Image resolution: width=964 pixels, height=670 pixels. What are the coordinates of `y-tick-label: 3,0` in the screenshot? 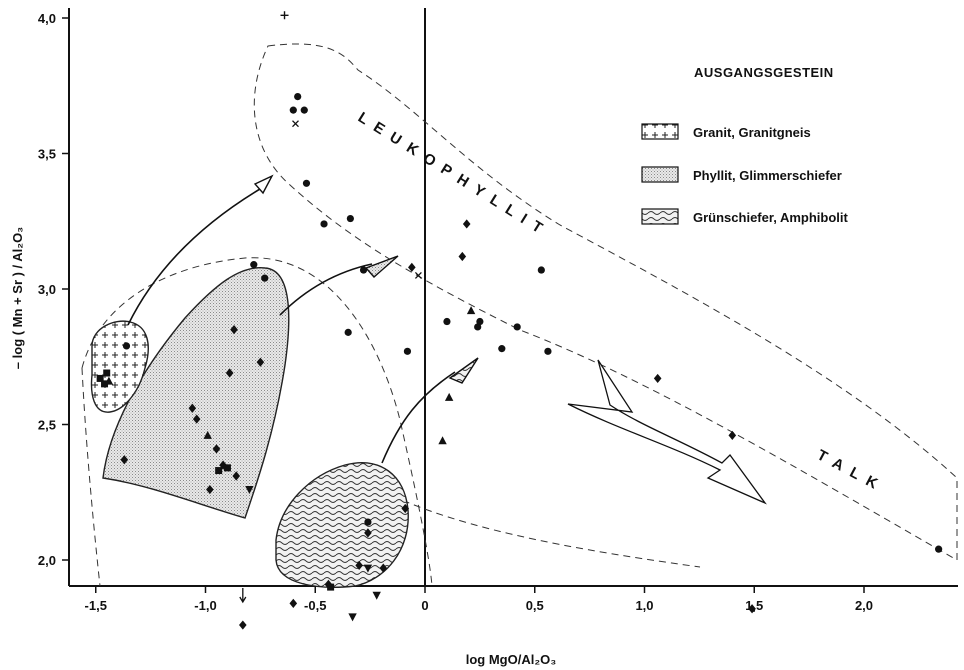 It's located at (47, 289).